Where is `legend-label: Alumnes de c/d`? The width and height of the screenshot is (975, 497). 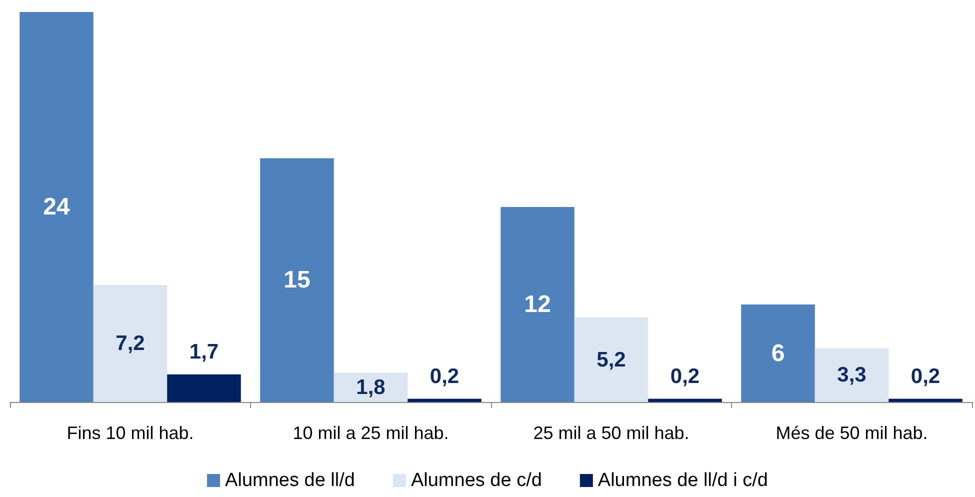 legend-label: Alumnes de c/d is located at coordinates (476, 480).